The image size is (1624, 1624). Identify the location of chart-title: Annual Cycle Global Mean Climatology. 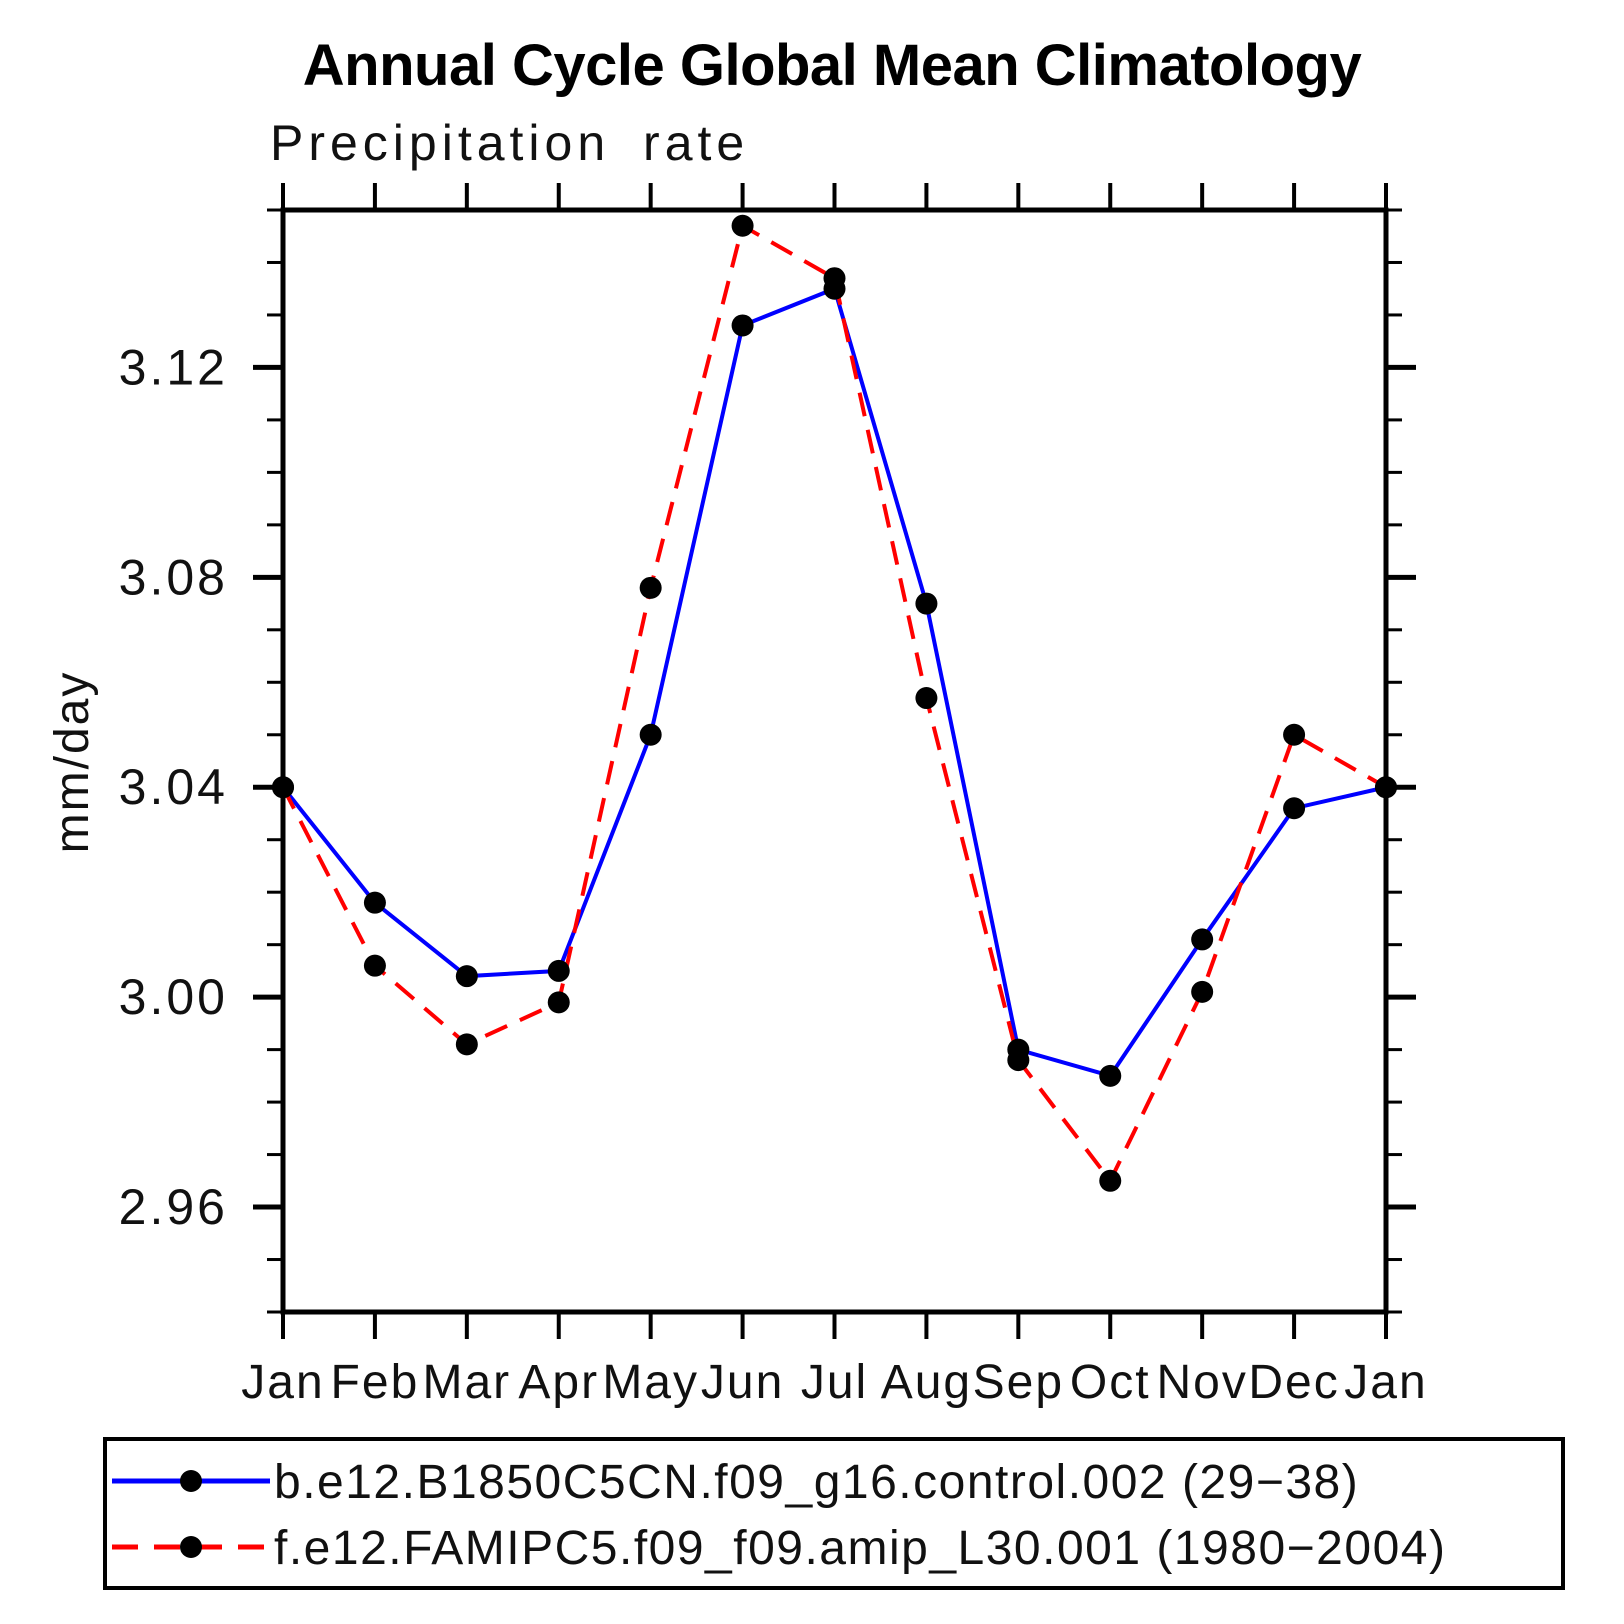
(832, 65).